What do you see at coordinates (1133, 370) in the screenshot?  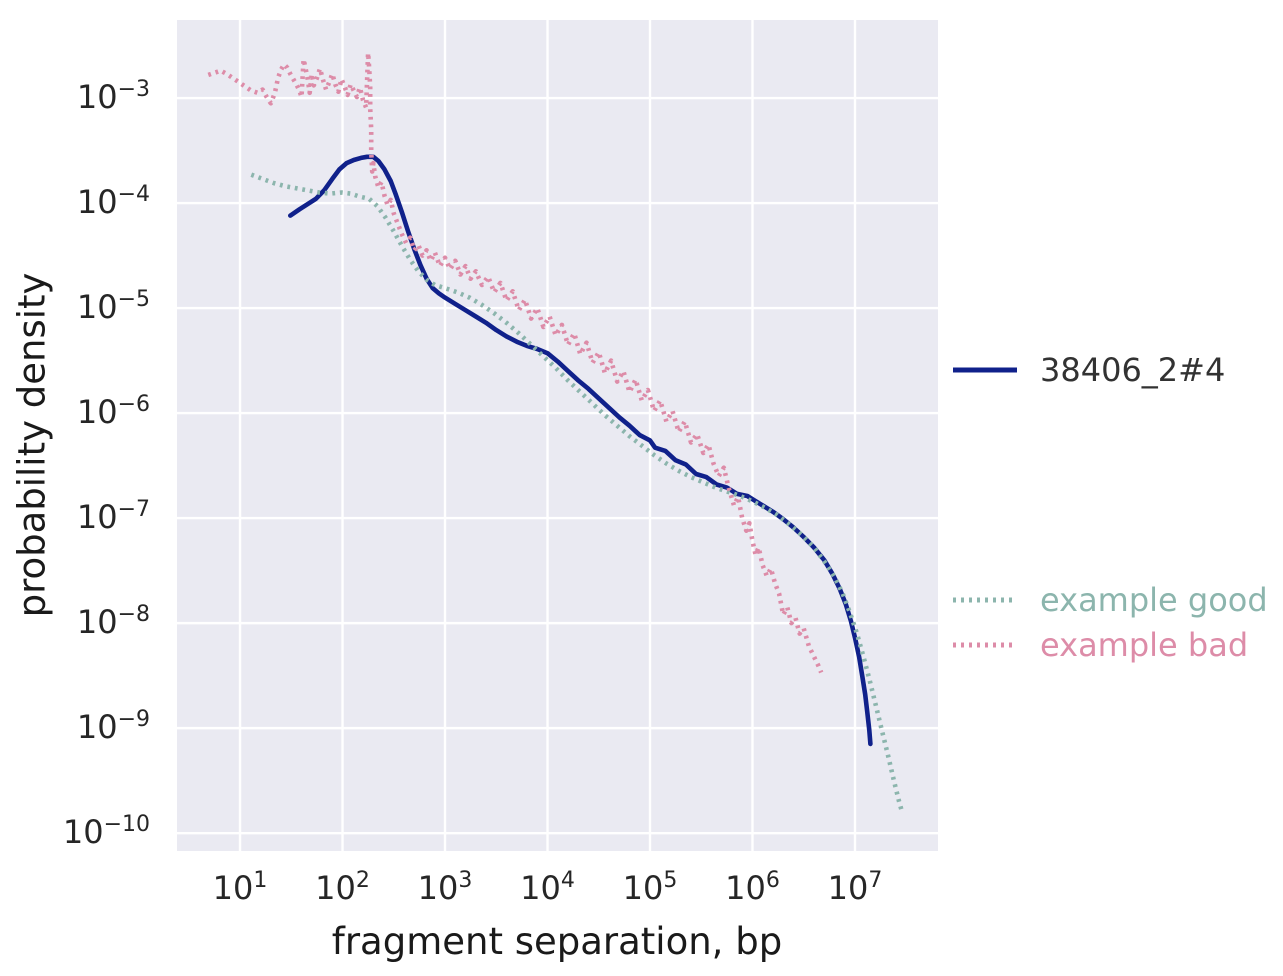 I see `legend-label: 38406_2#4` at bounding box center [1133, 370].